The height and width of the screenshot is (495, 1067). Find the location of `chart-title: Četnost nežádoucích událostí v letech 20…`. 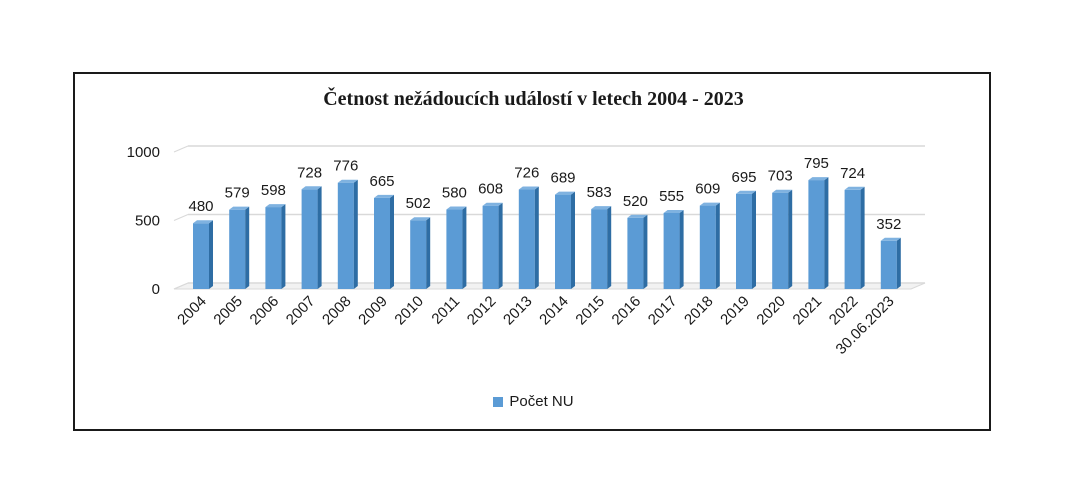

chart-title: Četnost nežádoucích událostí v letech 20… is located at coordinates (533, 99).